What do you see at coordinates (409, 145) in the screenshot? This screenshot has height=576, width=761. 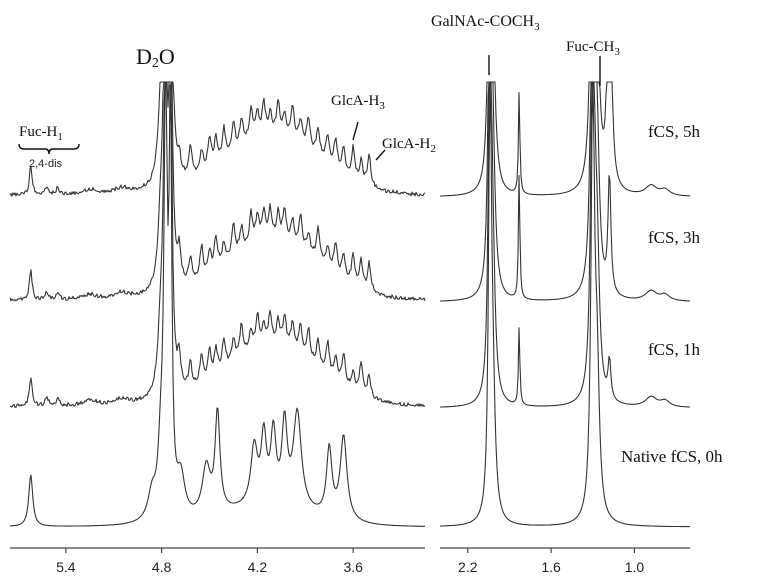 I see `annotation-glca-h2: GlcA-H2` at bounding box center [409, 145].